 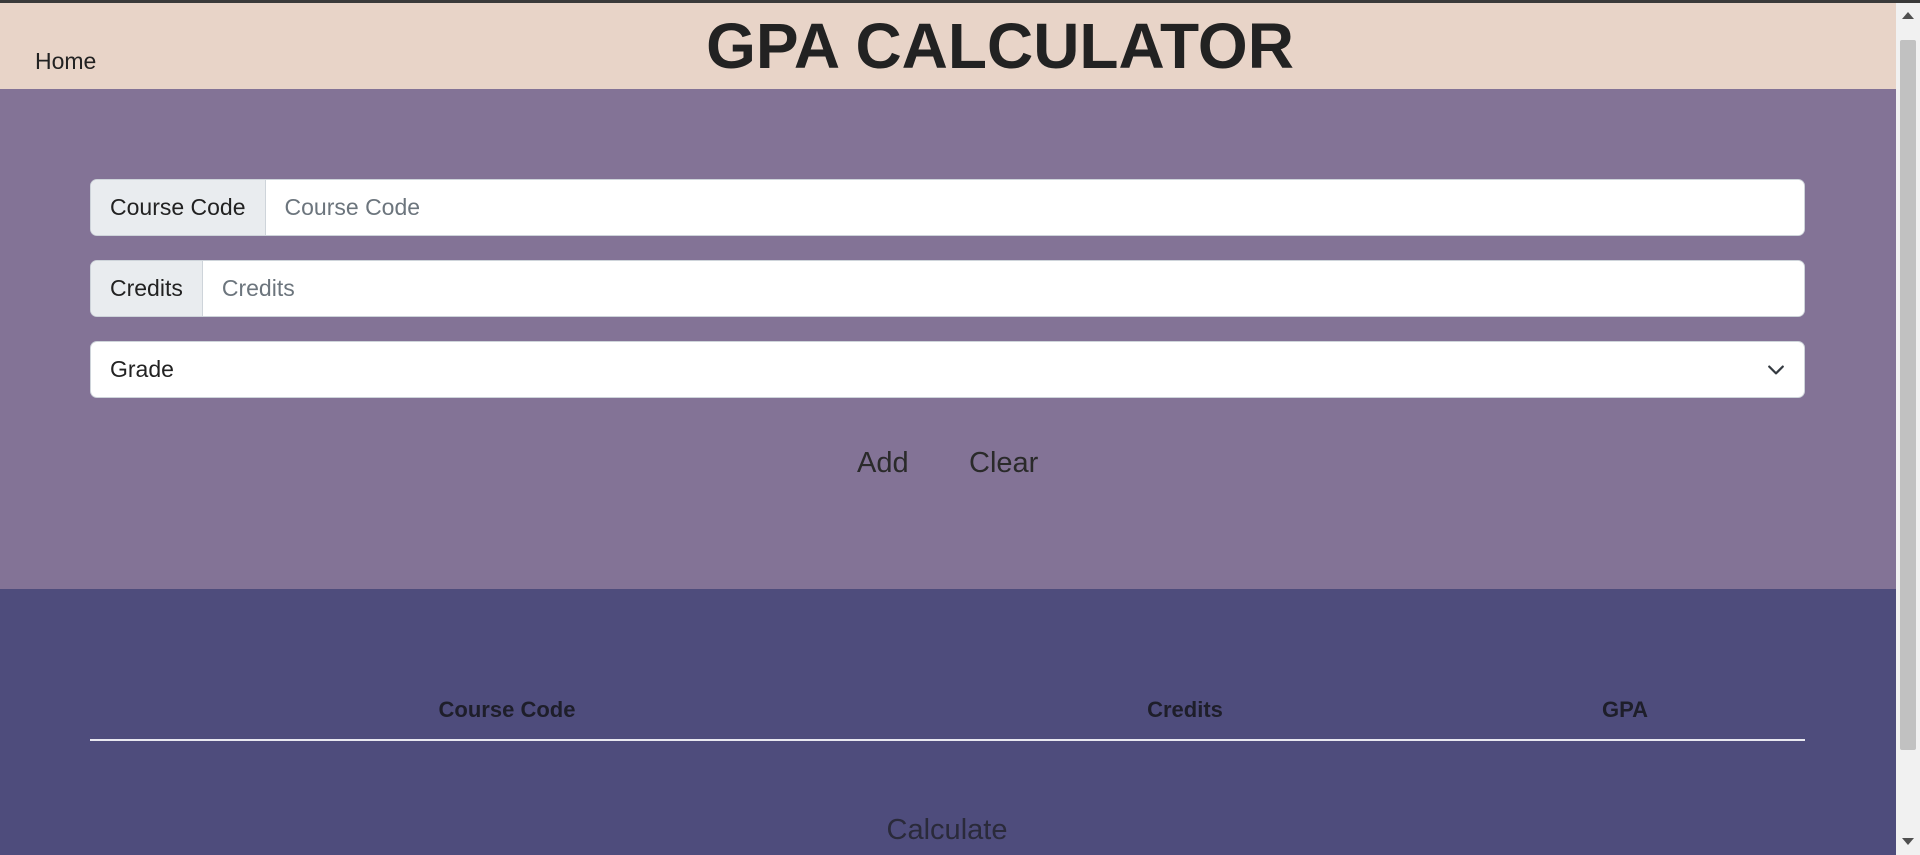 I want to click on scroll-down-arrow-icon, so click(x=1908, y=841).